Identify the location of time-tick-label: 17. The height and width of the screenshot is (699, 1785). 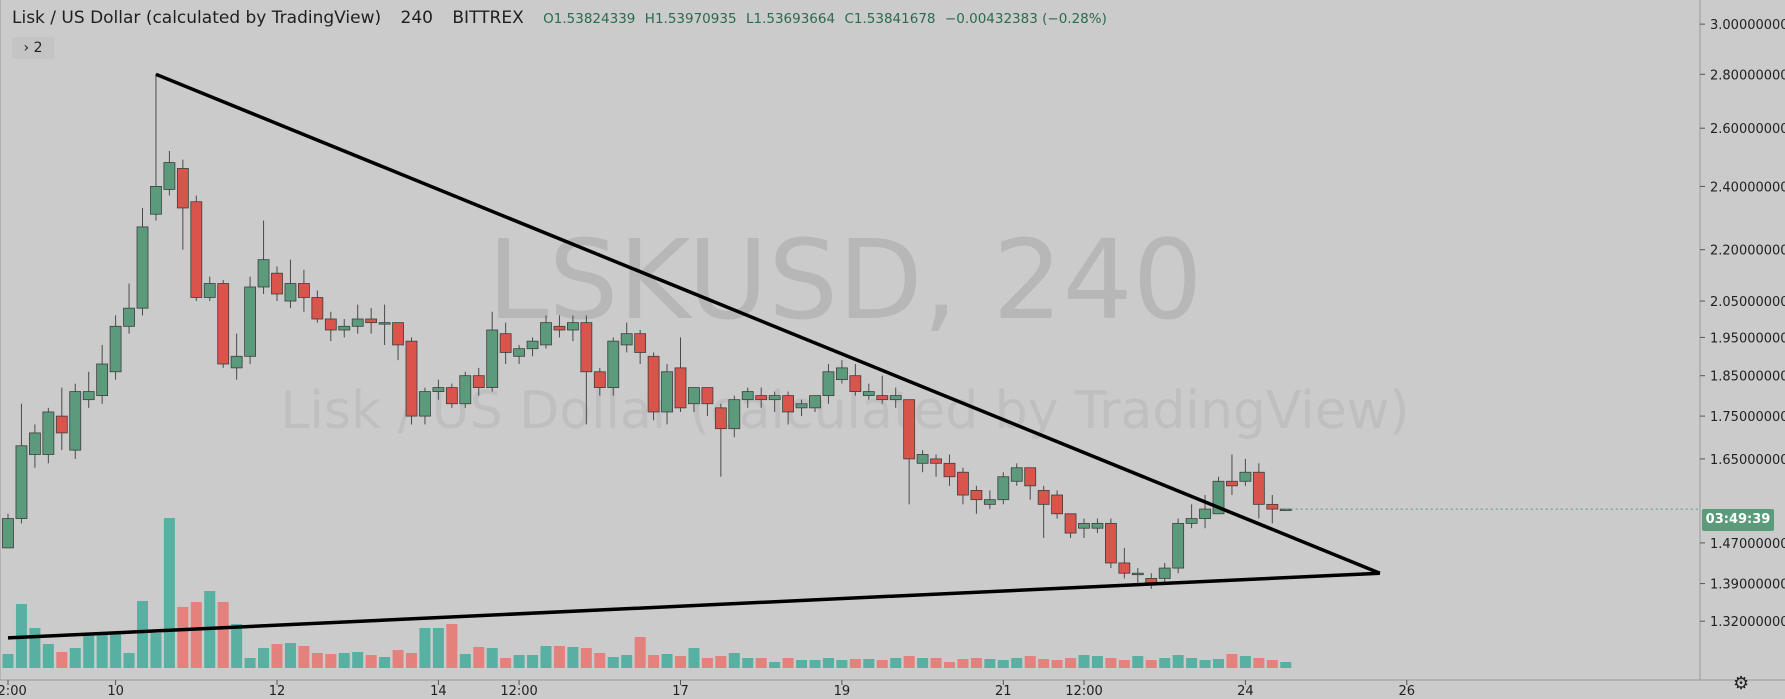
(680, 691).